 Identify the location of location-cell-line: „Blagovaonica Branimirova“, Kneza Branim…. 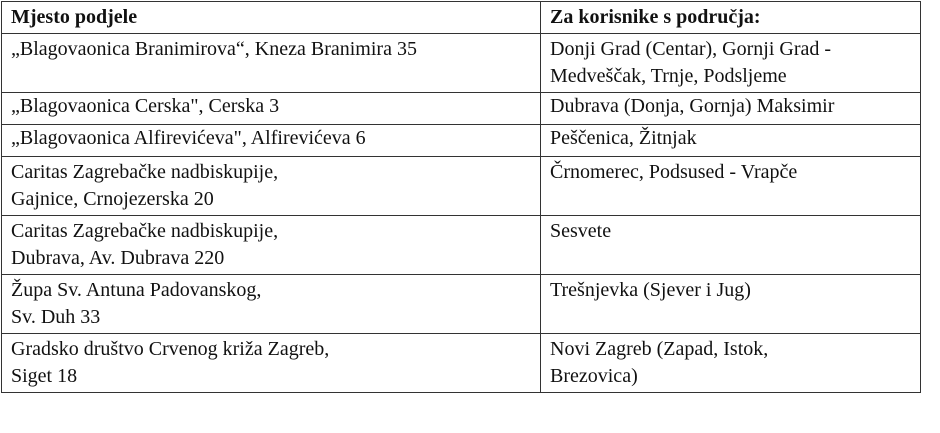
(214, 49).